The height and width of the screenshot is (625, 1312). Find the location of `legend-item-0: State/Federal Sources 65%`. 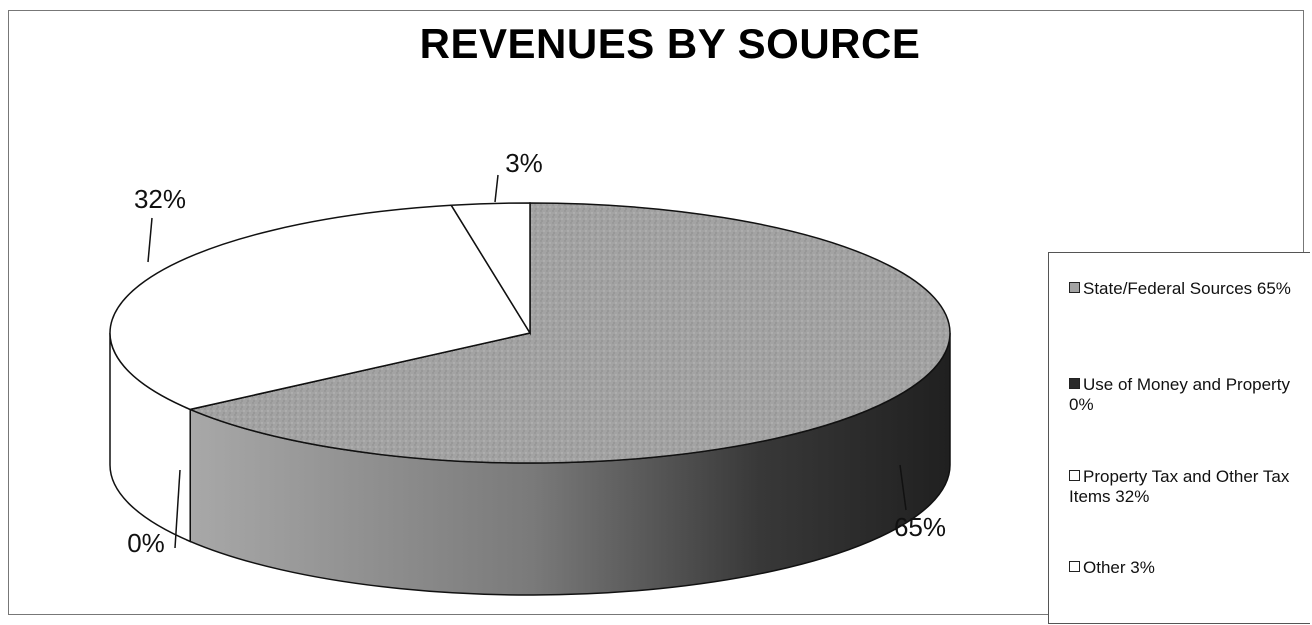

legend-item-0: State/Federal Sources 65% is located at coordinates (1189, 289).